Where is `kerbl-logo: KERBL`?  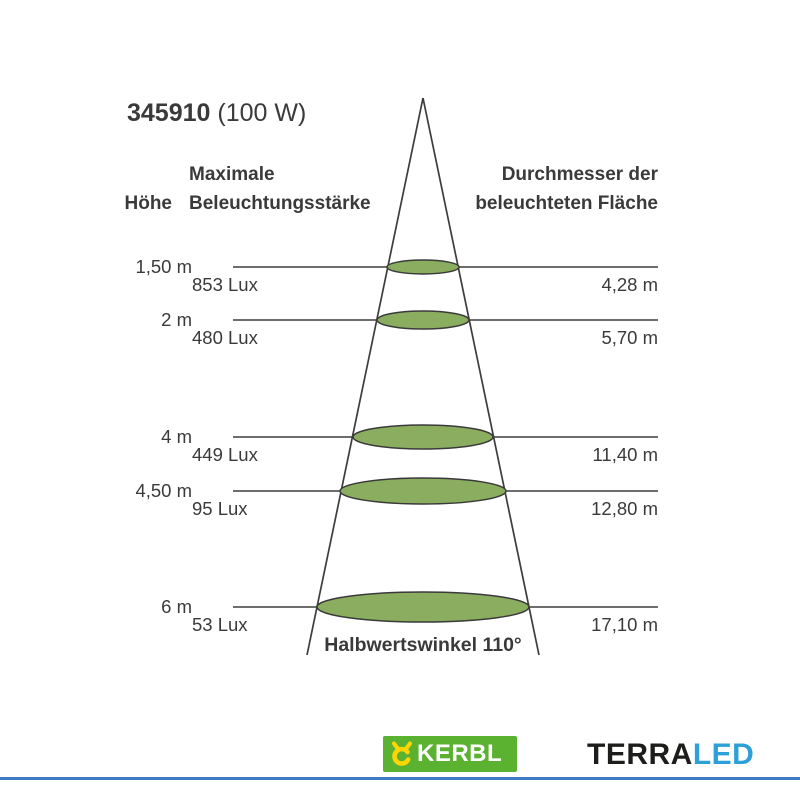
kerbl-logo: KERBL is located at coordinates (450, 754).